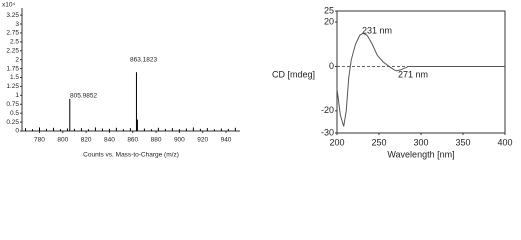  Describe the element at coordinates (39, 140) in the screenshot. I see `x-tick-label: 780` at that location.